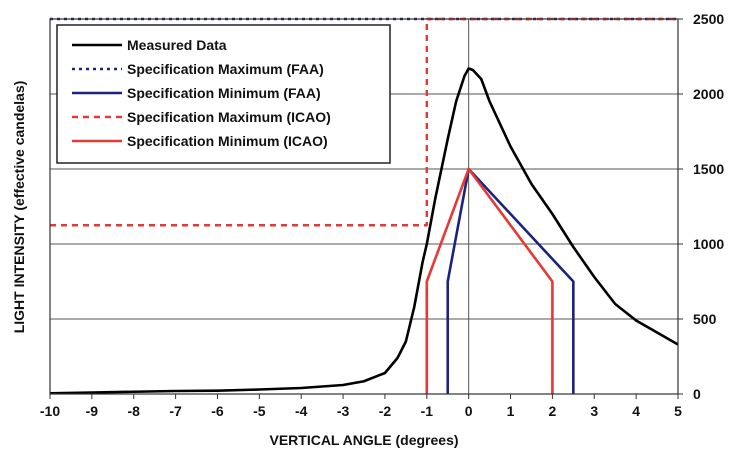 This screenshot has width=748, height=458. What do you see at coordinates (50, 411) in the screenshot?
I see `x-tick-label: -10` at bounding box center [50, 411].